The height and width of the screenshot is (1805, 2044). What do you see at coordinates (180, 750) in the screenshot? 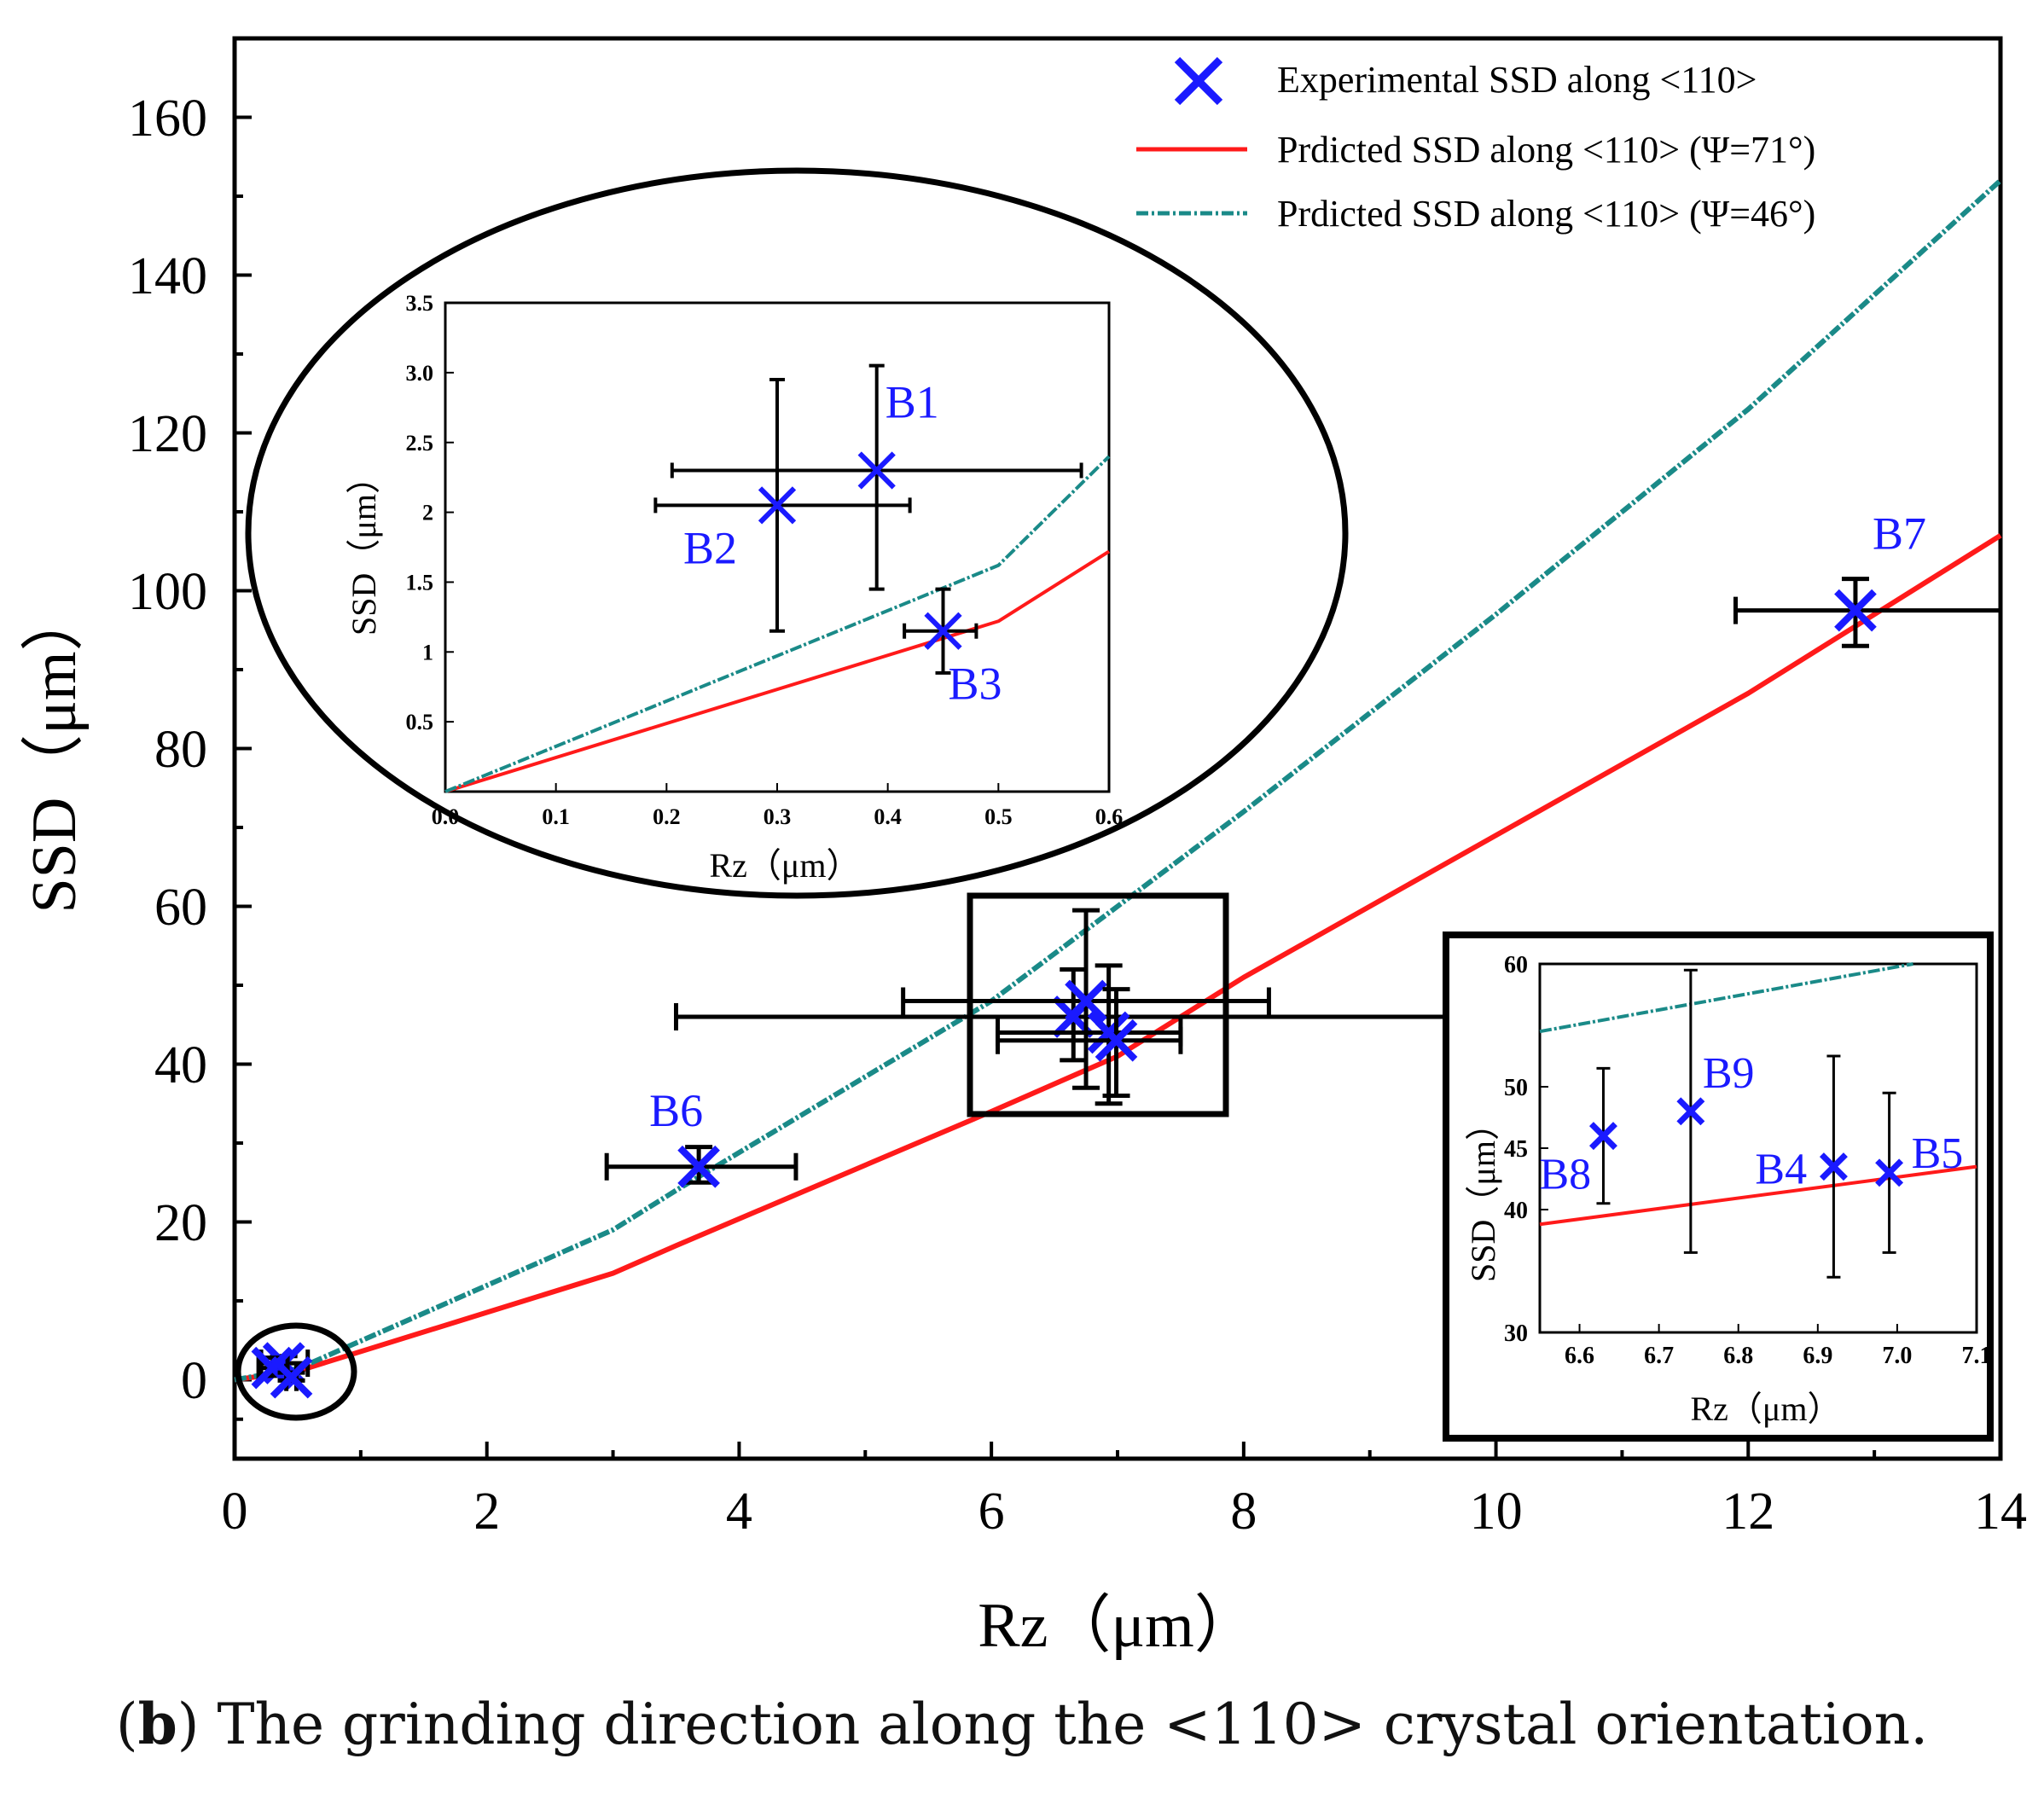
I see `main-y-tick-label: 80` at bounding box center [180, 750].